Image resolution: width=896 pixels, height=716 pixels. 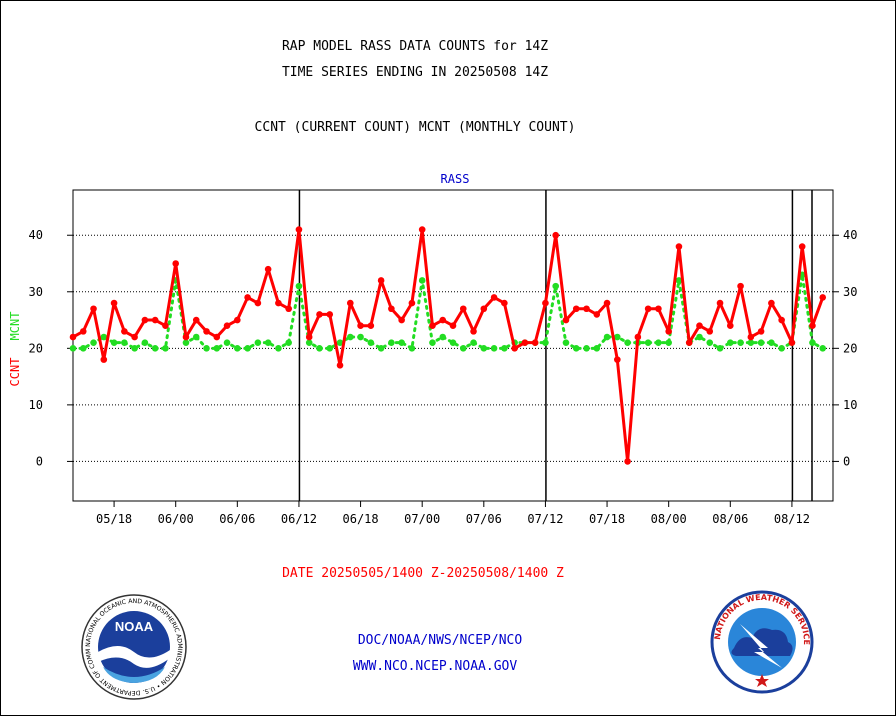 I want to click on y-tick-label-left: 20, so click(x=36, y=348).